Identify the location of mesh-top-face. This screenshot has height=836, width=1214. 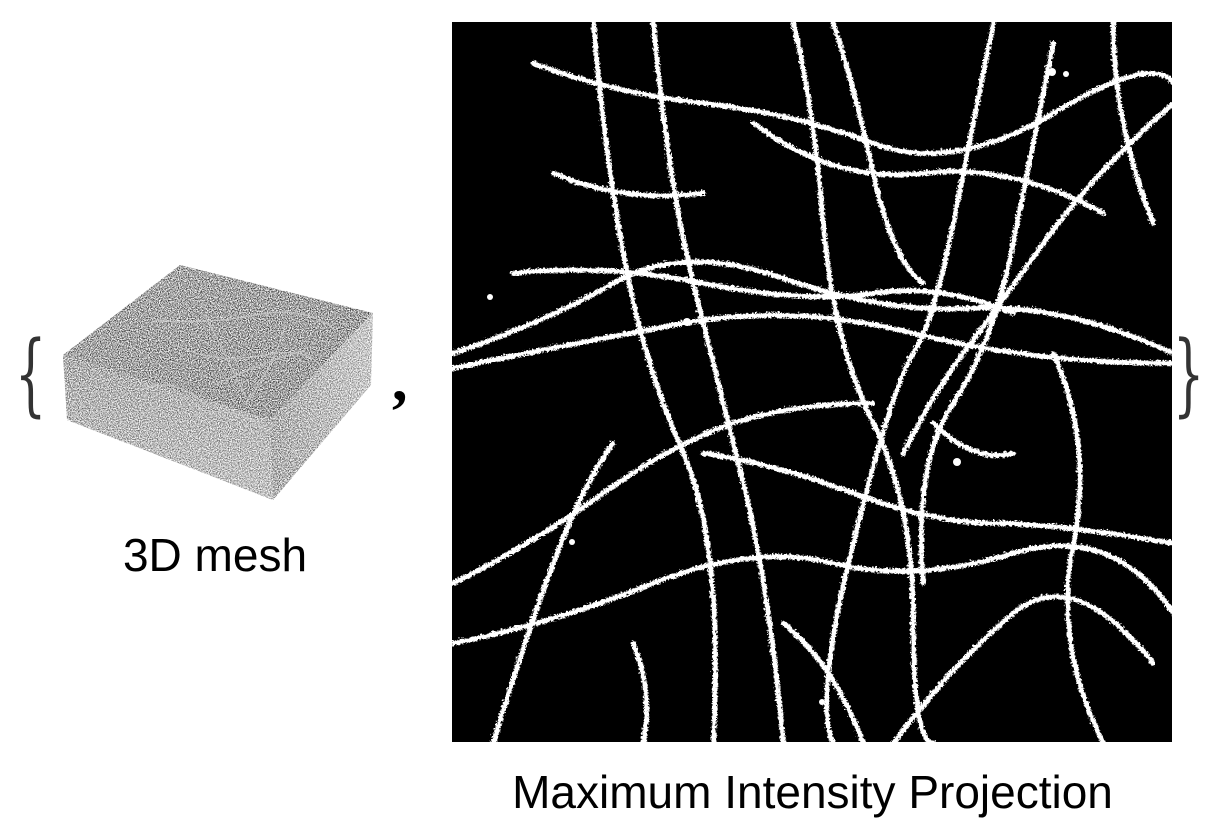
(218, 342).